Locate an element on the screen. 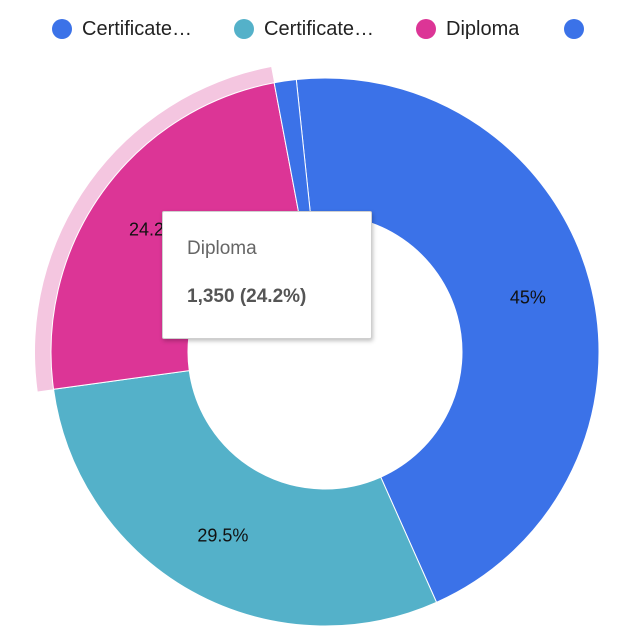 The width and height of the screenshot is (640, 640). chart-tooltip: Diploma 1,350 (24.2%) is located at coordinates (267, 275).